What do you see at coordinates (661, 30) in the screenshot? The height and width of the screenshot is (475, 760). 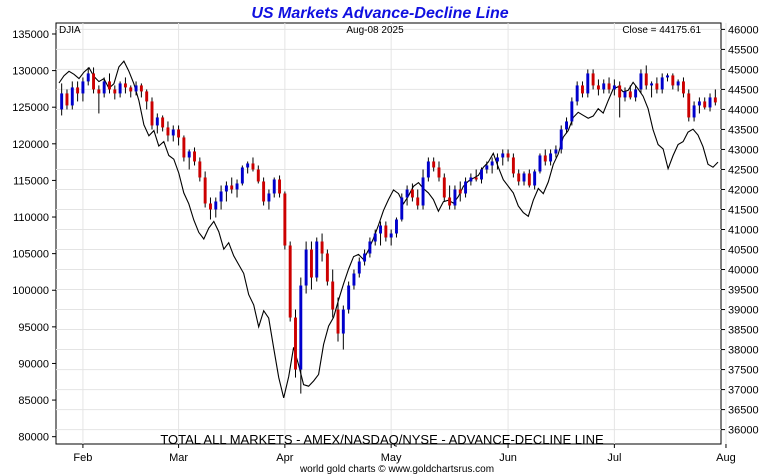 I see `close-label: Close = 44175.61` at bounding box center [661, 30].